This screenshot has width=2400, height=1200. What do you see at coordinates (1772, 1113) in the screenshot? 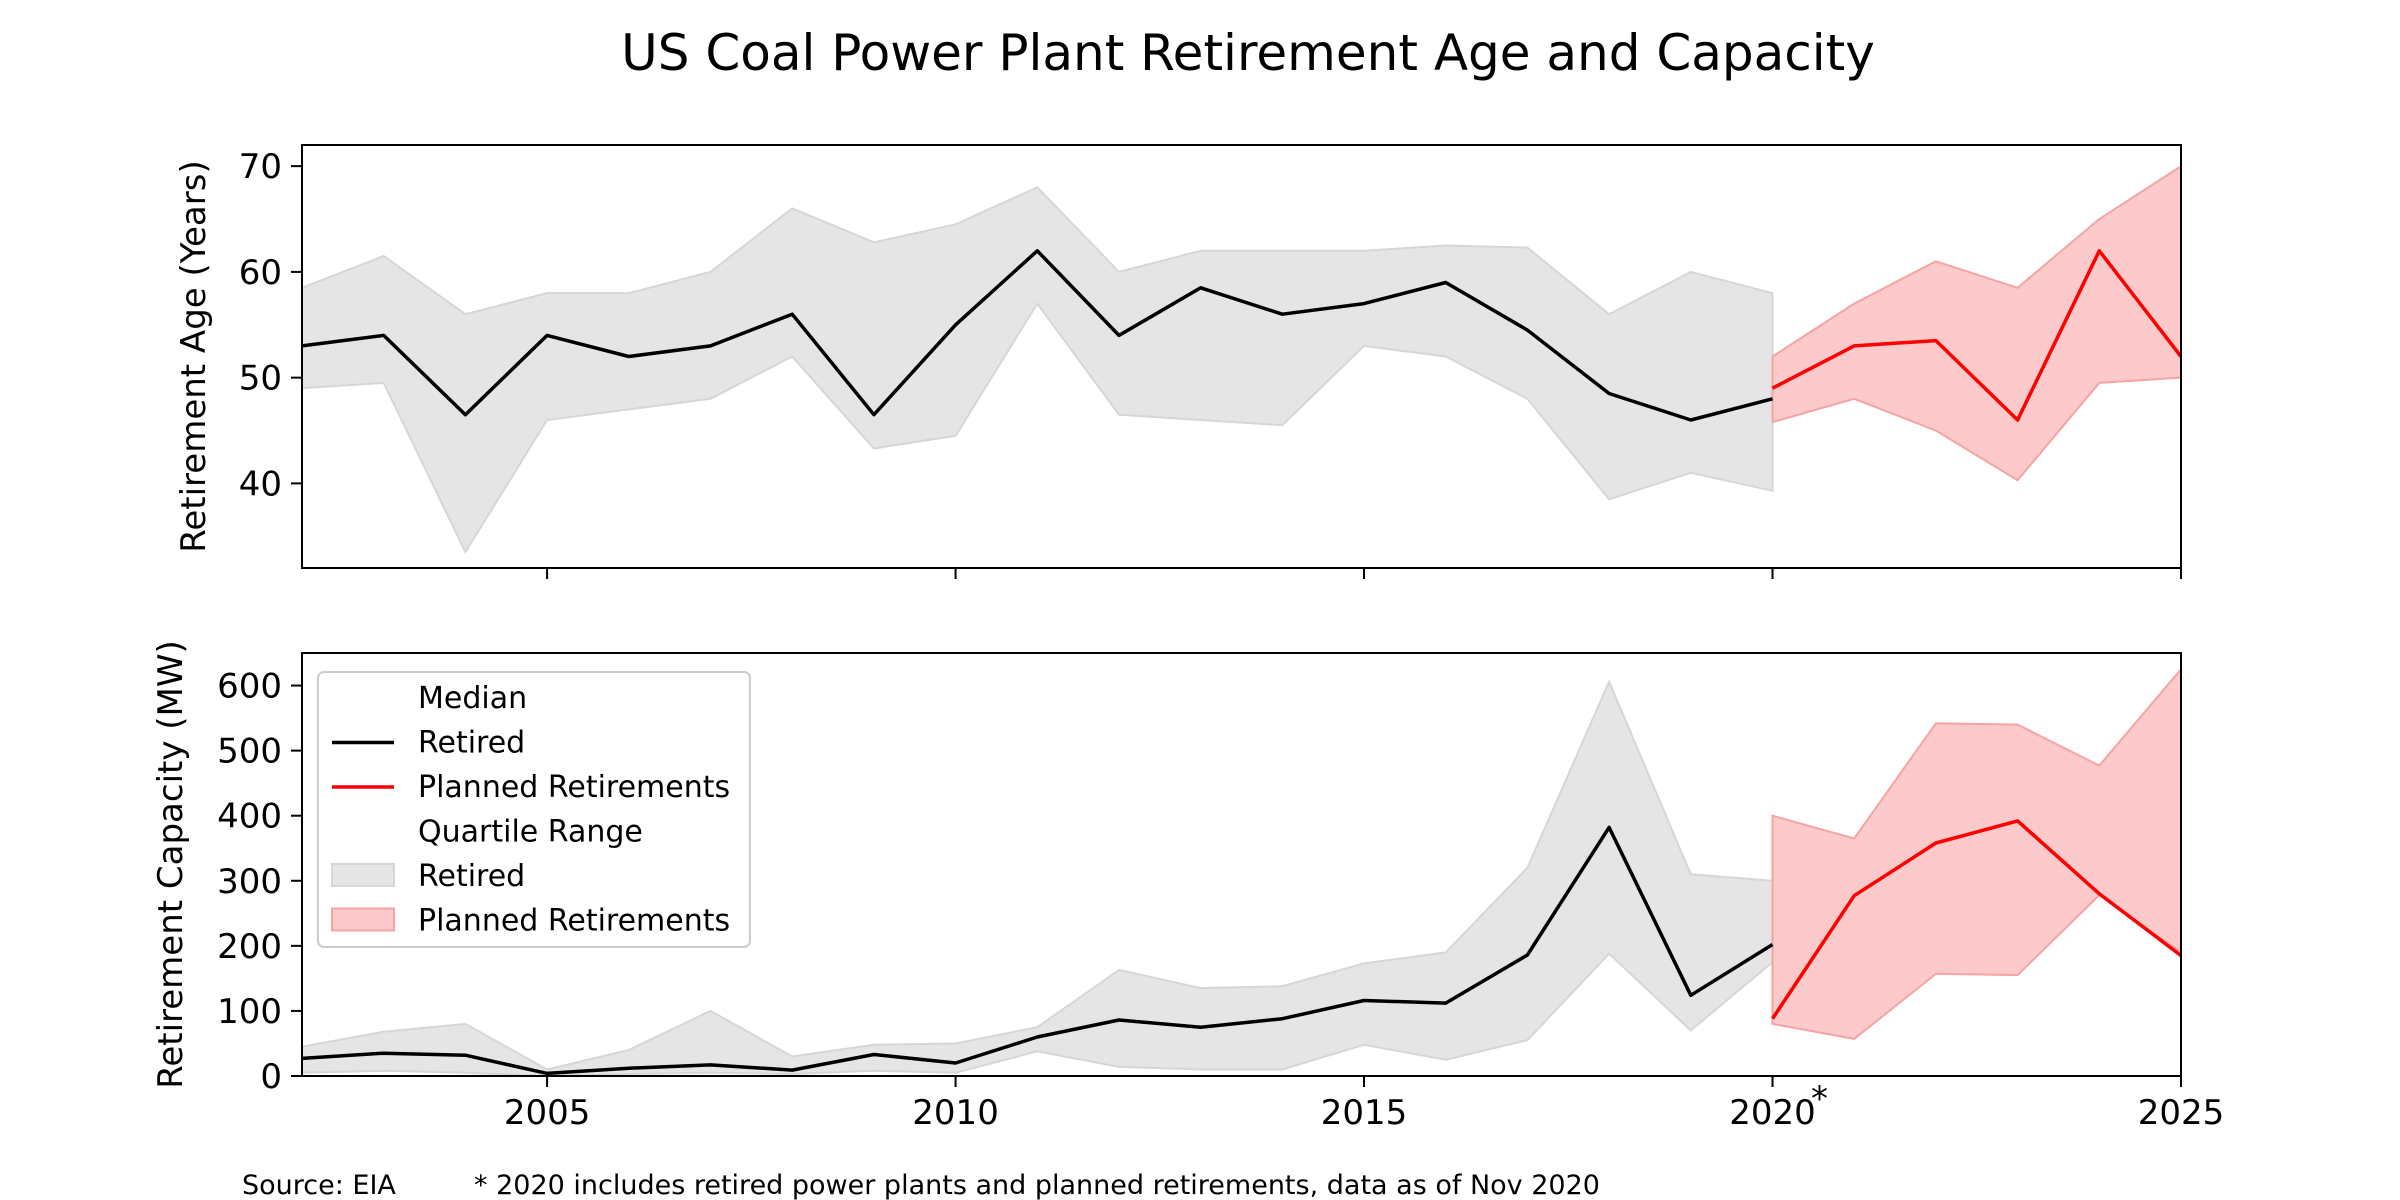
I see `x-tick-label: 2020` at bounding box center [1772, 1113].